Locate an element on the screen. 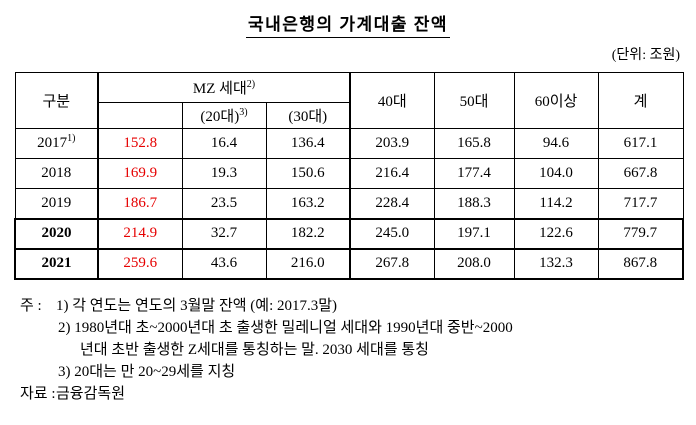 This screenshot has height=425, width=696. age60-cell: 132.3 is located at coordinates (556, 263).